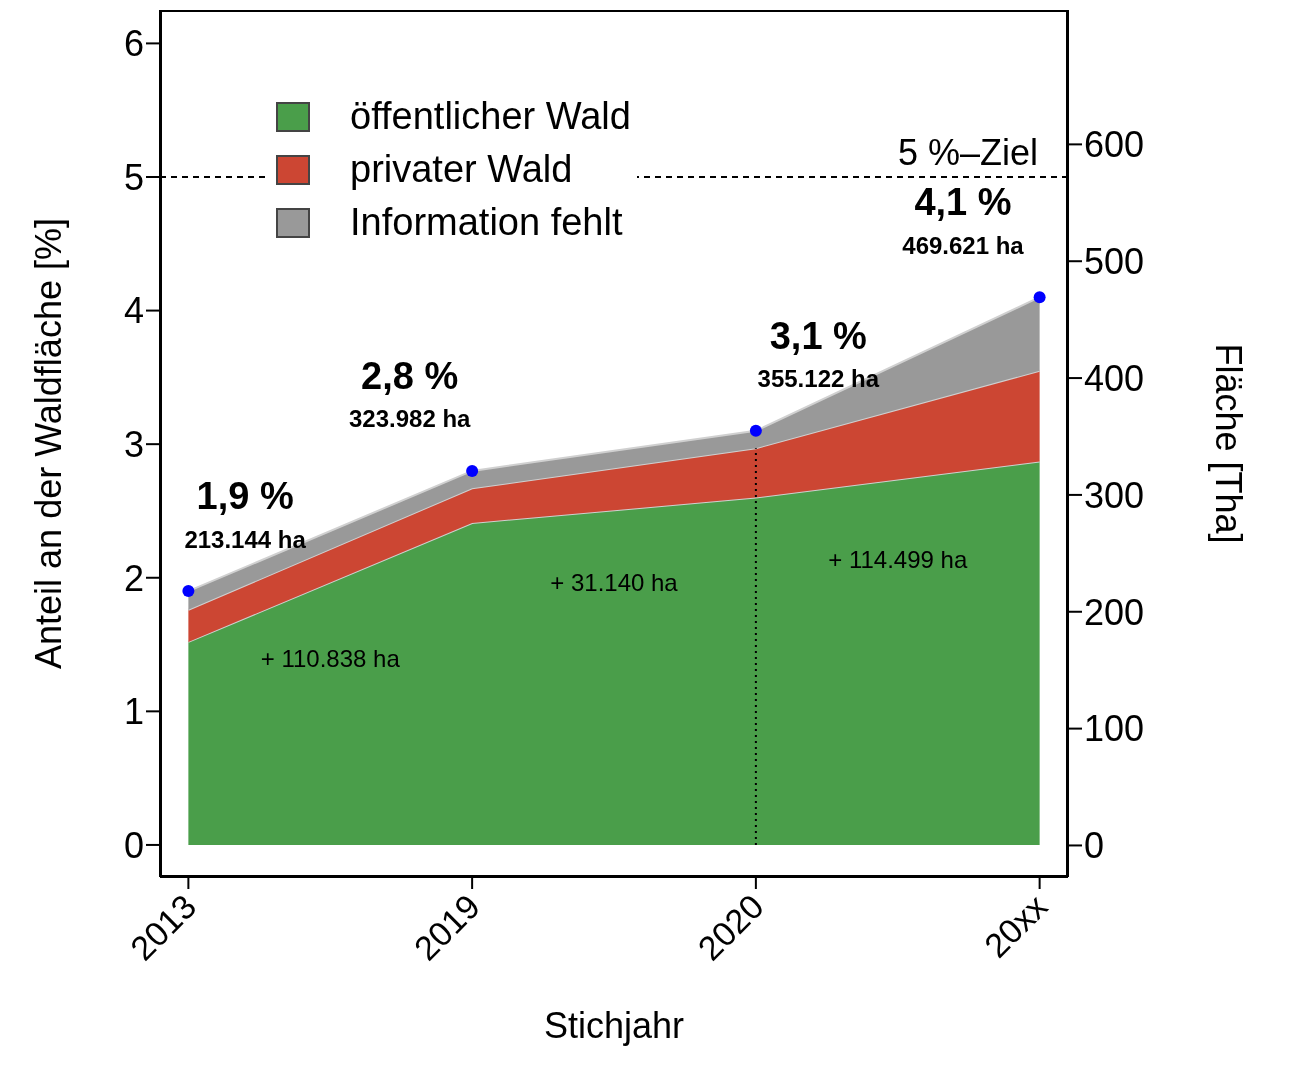 This screenshot has width=1291, height=1079. What do you see at coordinates (133, 845) in the screenshot?
I see `y-tick-label: 0` at bounding box center [133, 845].